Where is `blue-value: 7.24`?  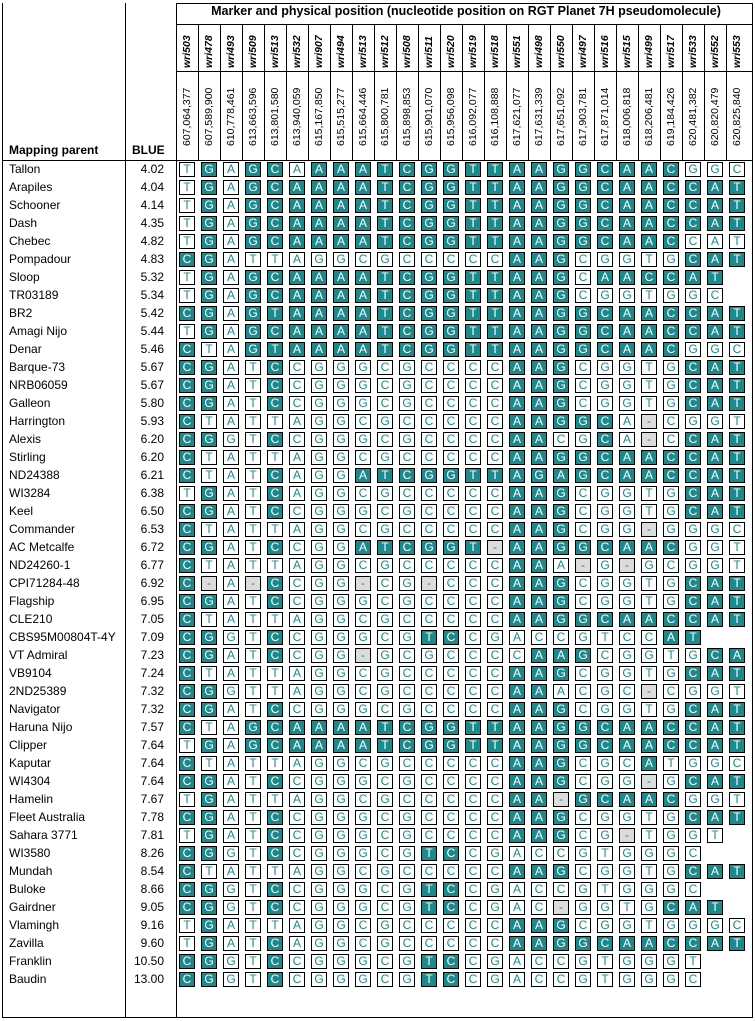
blue-value: 7.24 is located at coordinates (152, 673).